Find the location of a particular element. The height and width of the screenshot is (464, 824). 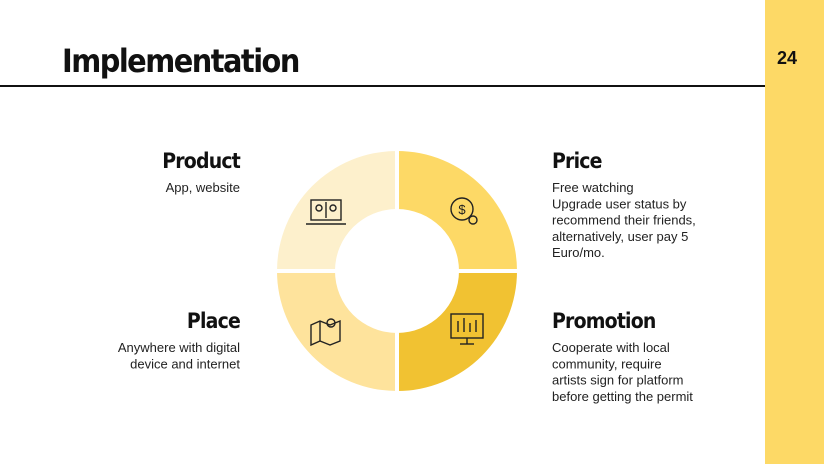

quadrant-title: Place is located at coordinates (213, 321).